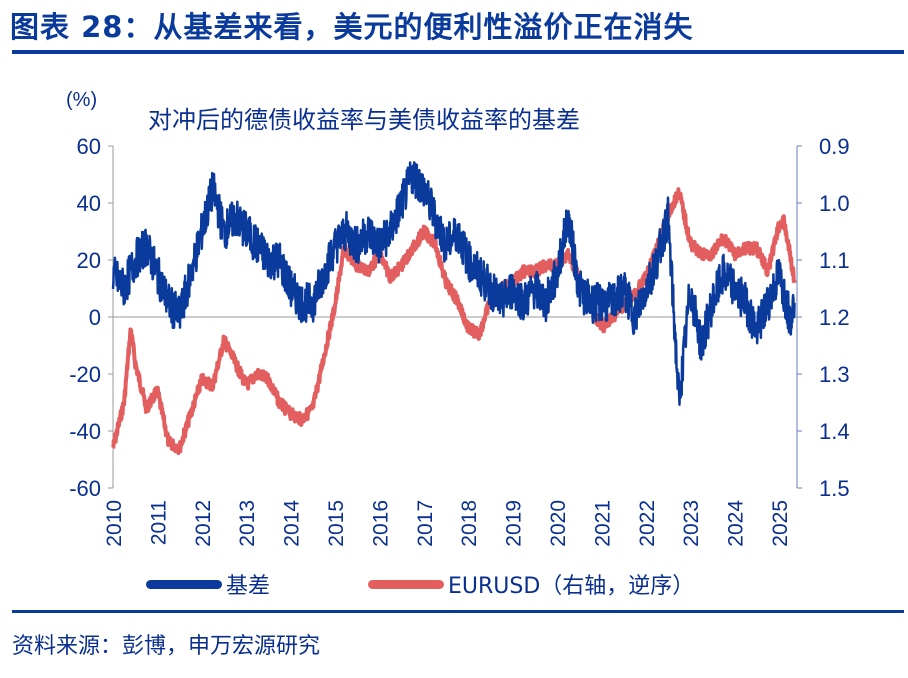 The width and height of the screenshot is (908, 678). What do you see at coordinates (352, 27) in the screenshot?
I see `page-title: 图表 28：从基差来看，美元的便利性溢价正在消失` at bounding box center [352, 27].